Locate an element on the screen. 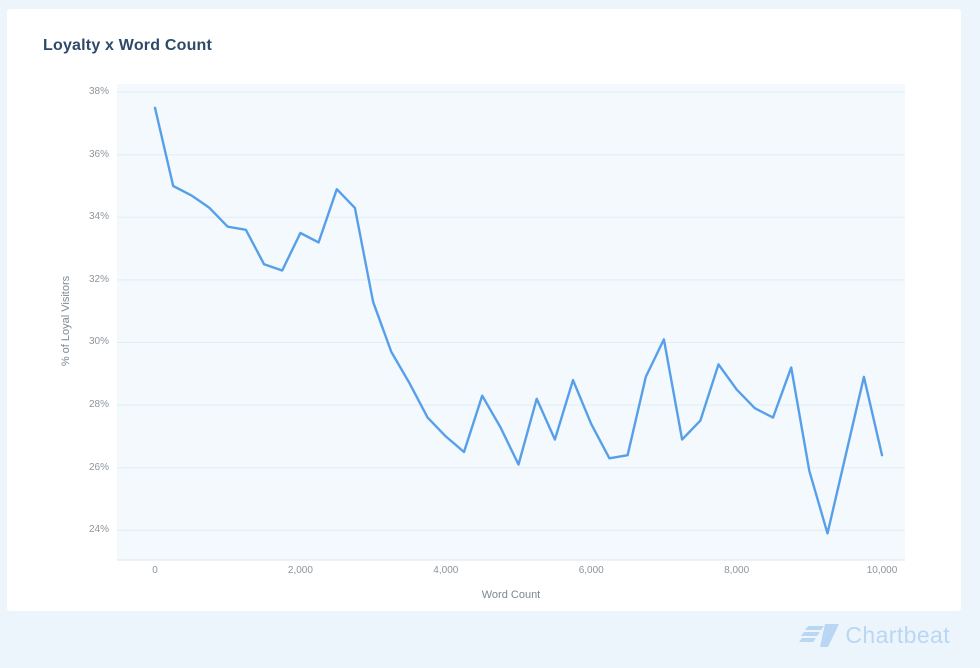 The height and width of the screenshot is (668, 980). y-tick-label: 30% is located at coordinates (98, 342).